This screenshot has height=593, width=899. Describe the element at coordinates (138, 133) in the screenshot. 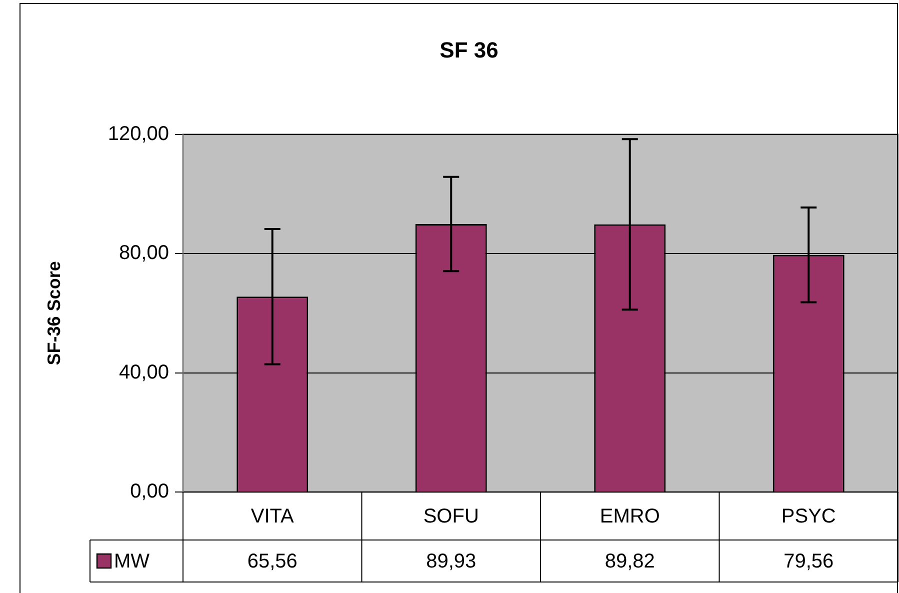

I see `y-tick-label: 120,00` at that location.